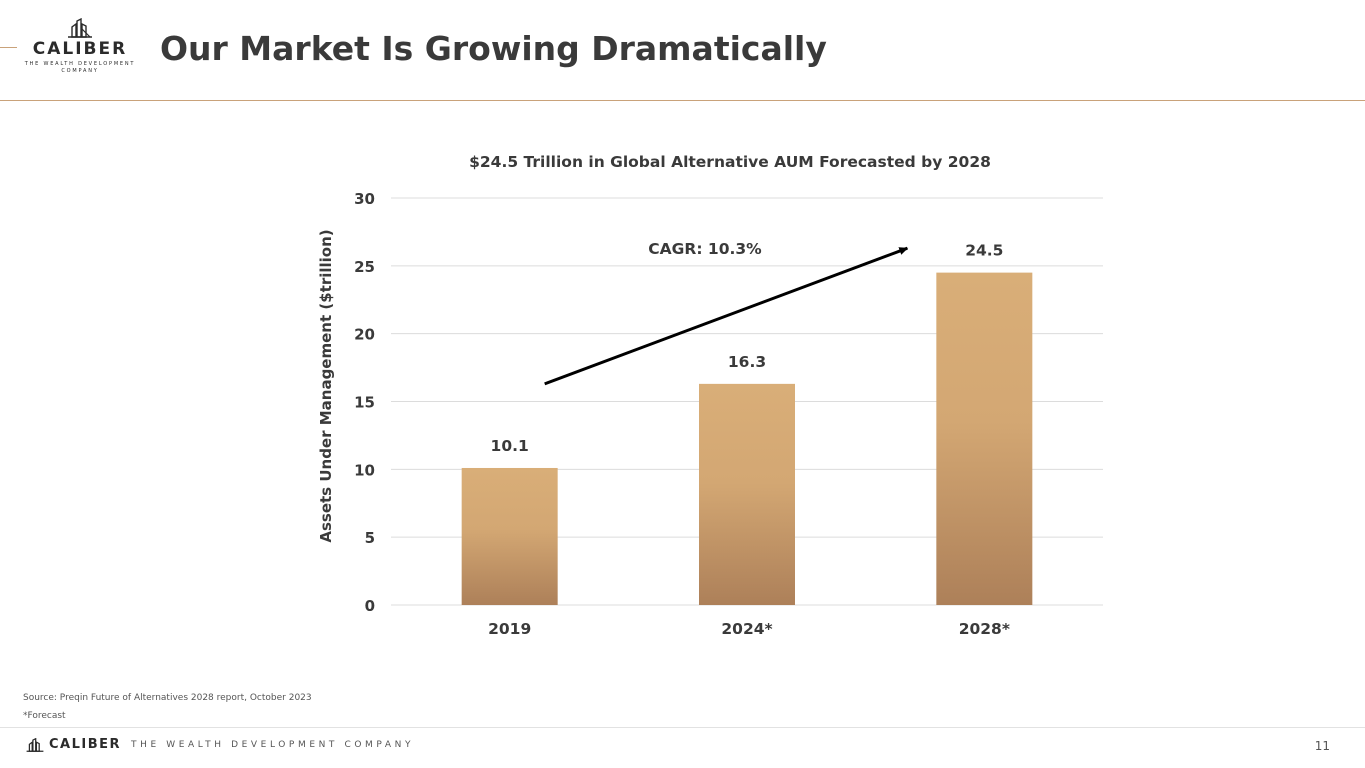  I want to click on data-label: 24.5, so click(984, 251).